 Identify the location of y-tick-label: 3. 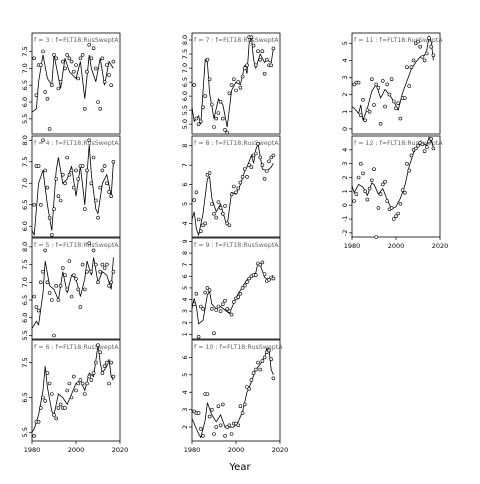
(345, 164).